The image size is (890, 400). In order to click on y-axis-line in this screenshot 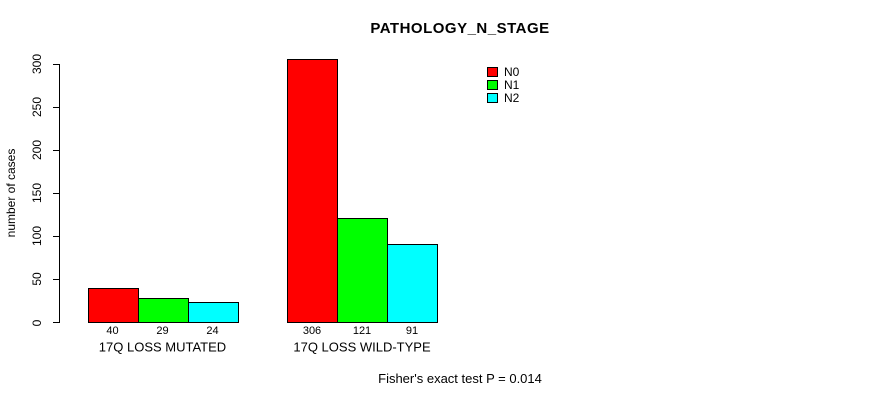, I will do `click(59, 193)`.